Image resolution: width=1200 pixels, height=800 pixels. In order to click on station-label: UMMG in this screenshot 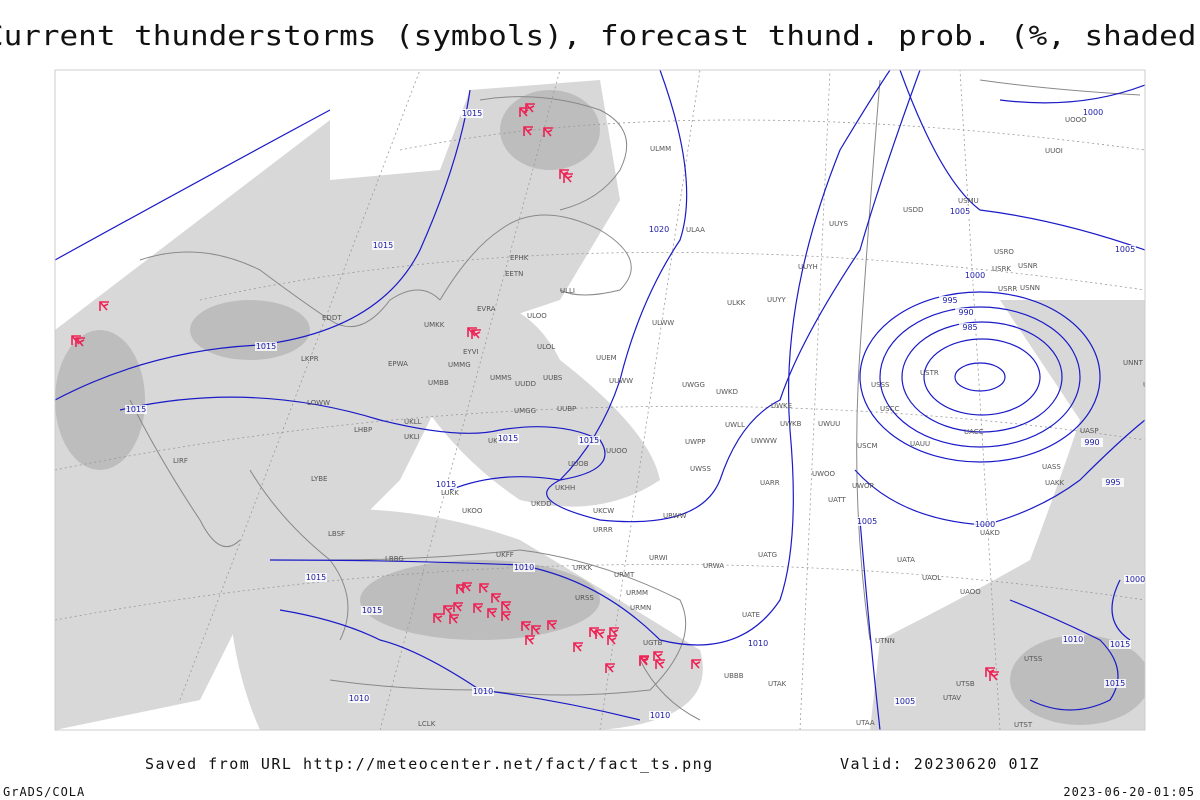, I will do `click(459, 365)`.